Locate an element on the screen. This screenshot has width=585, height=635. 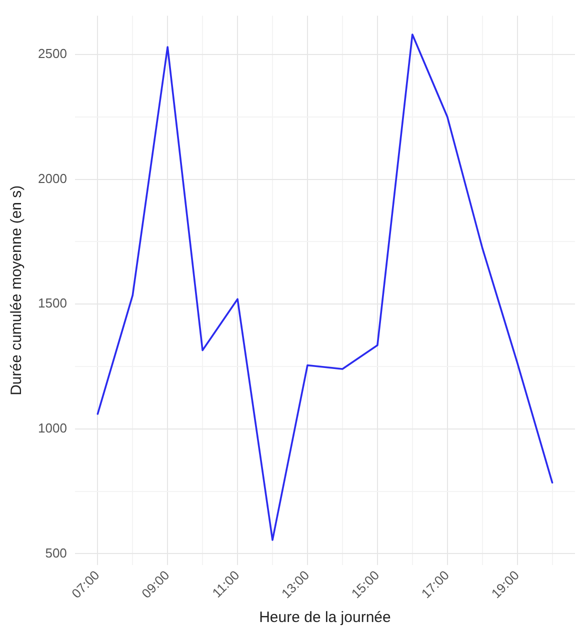
y-tick-label: 2500 is located at coordinates (52, 54).